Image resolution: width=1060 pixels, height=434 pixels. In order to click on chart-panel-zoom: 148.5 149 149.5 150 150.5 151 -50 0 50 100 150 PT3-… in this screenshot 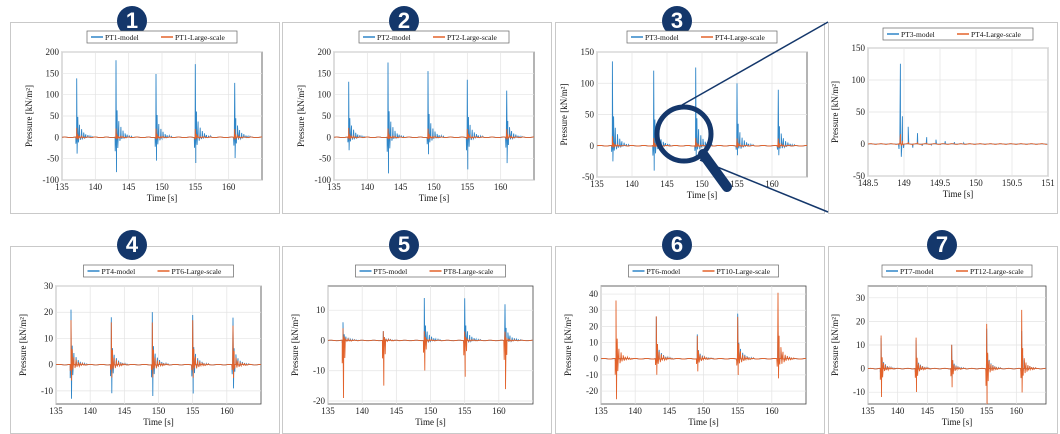, I will do `click(944, 107)`.